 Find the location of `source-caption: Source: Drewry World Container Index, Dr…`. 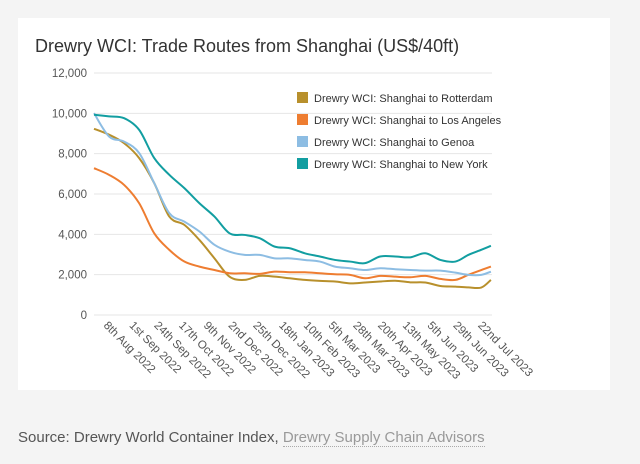

source-caption: Source: Drewry World Container Index, Dr… is located at coordinates (251, 438).